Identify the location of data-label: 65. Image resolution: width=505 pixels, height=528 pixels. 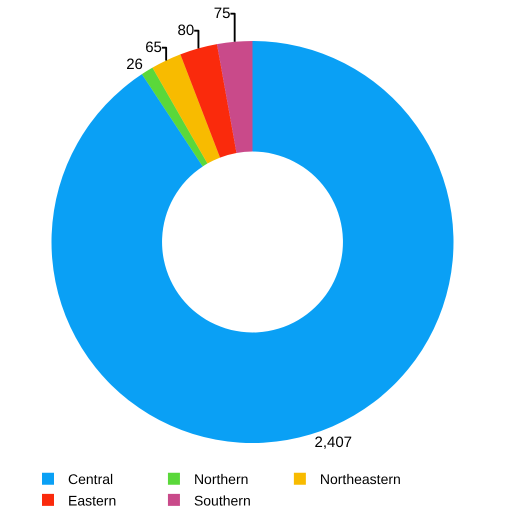
(153, 47).